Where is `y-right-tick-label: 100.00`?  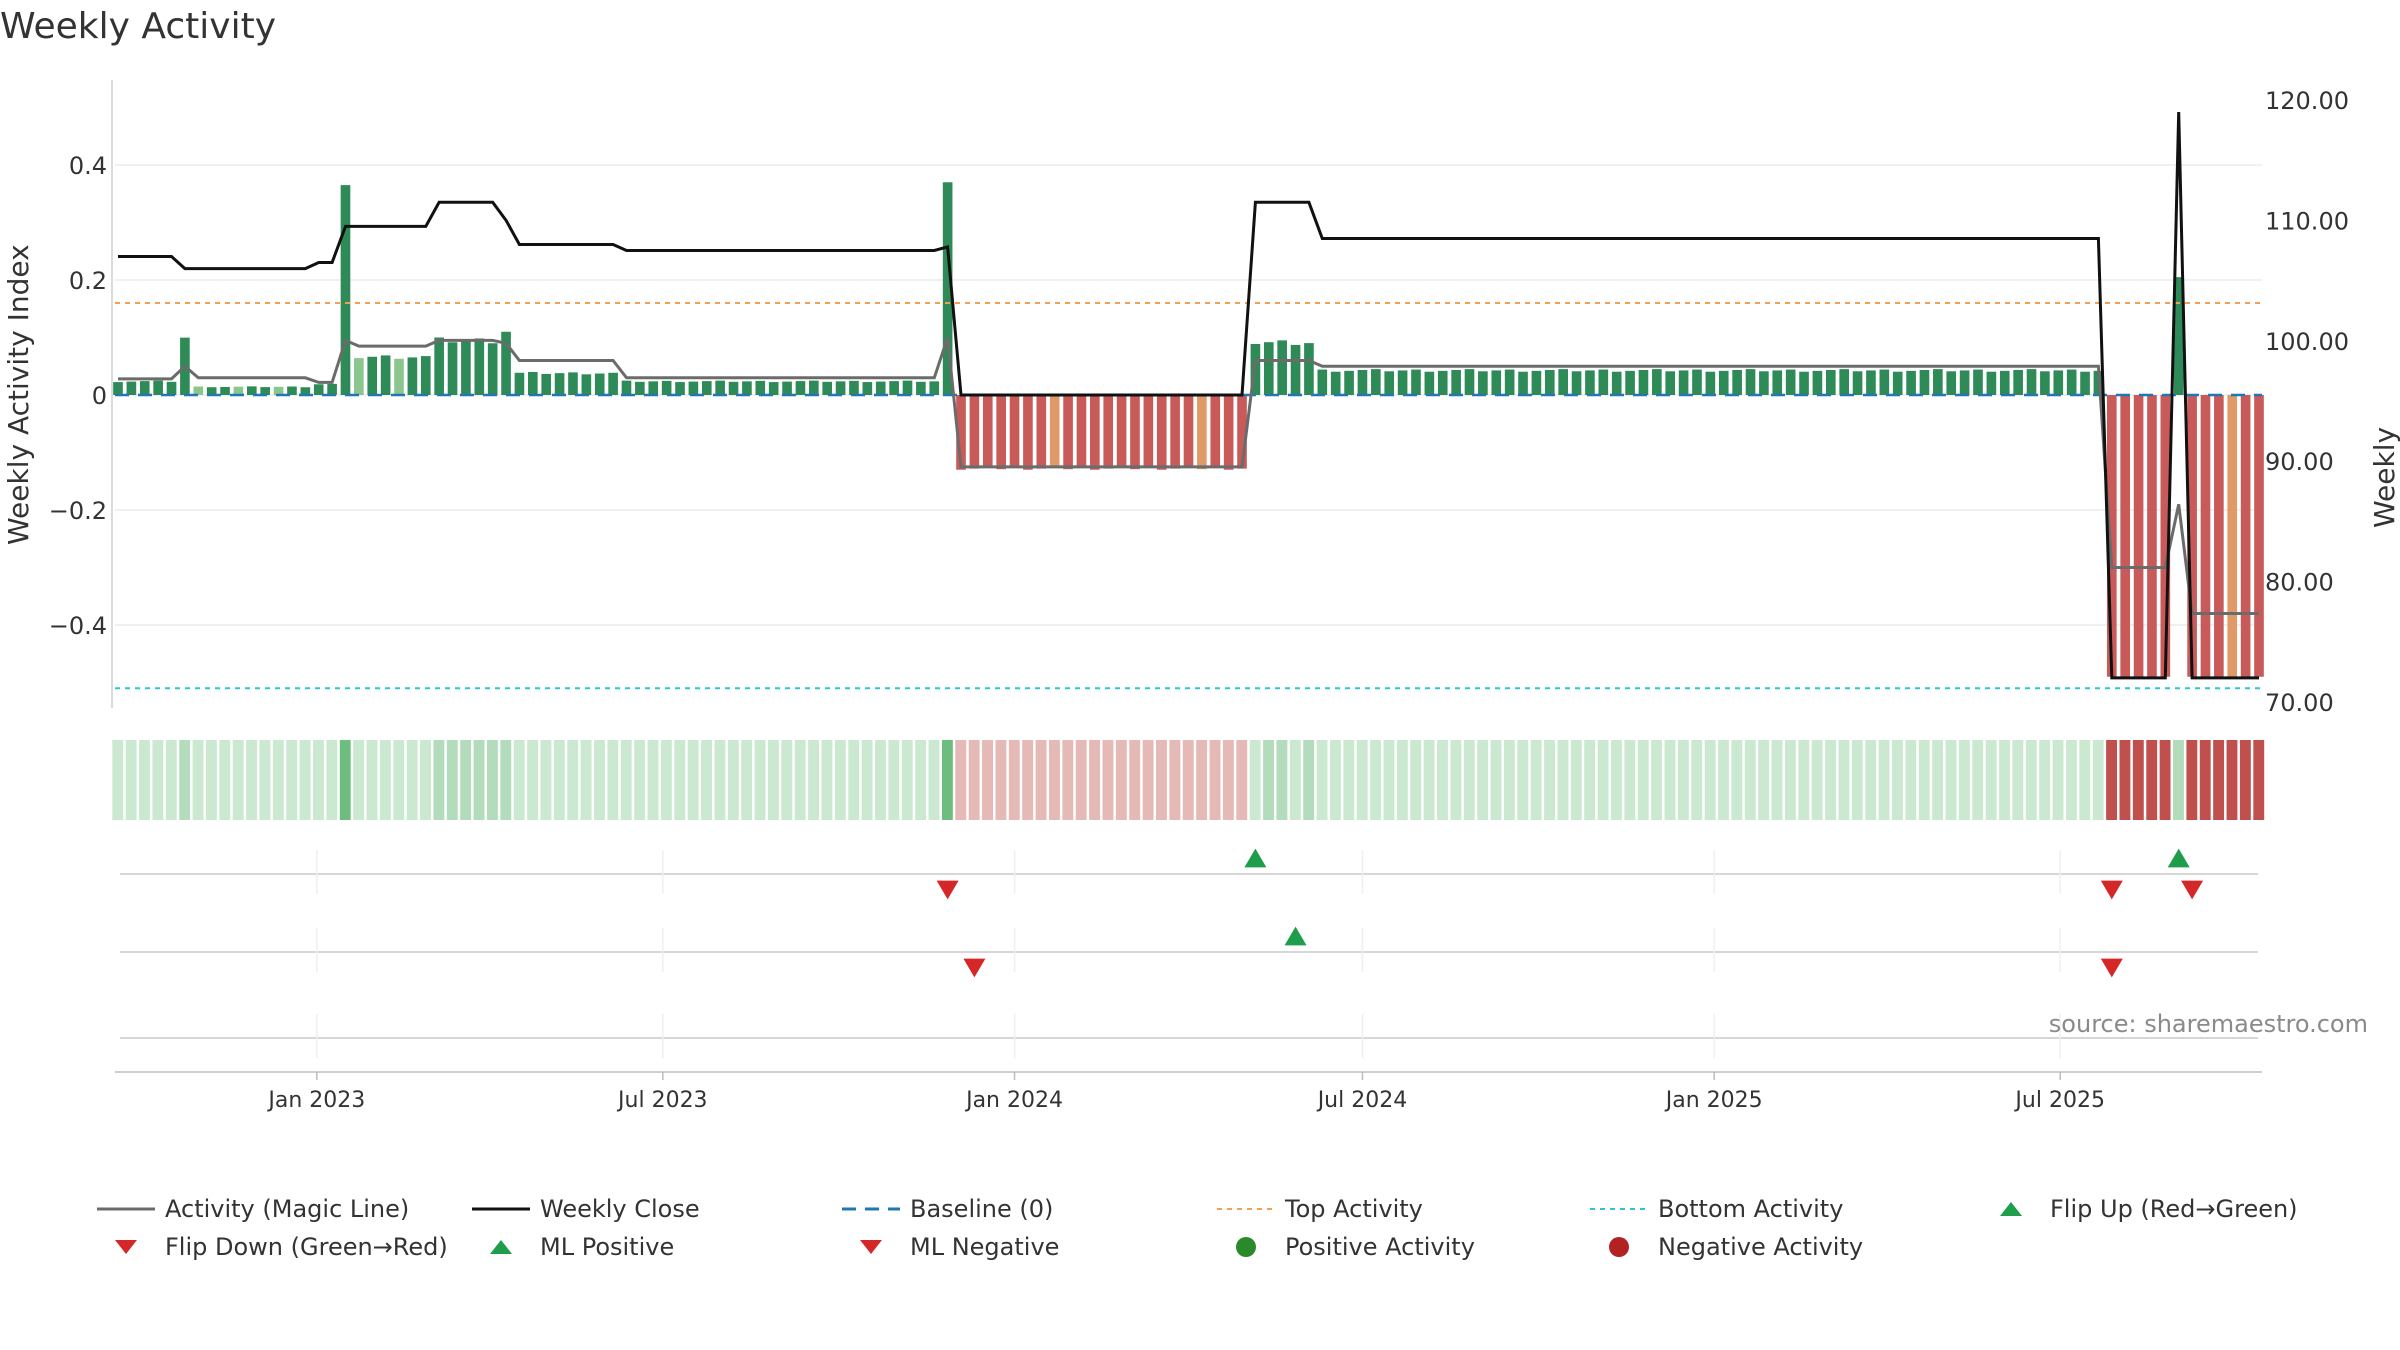
y-right-tick-label: 100.00 is located at coordinates (2307, 342).